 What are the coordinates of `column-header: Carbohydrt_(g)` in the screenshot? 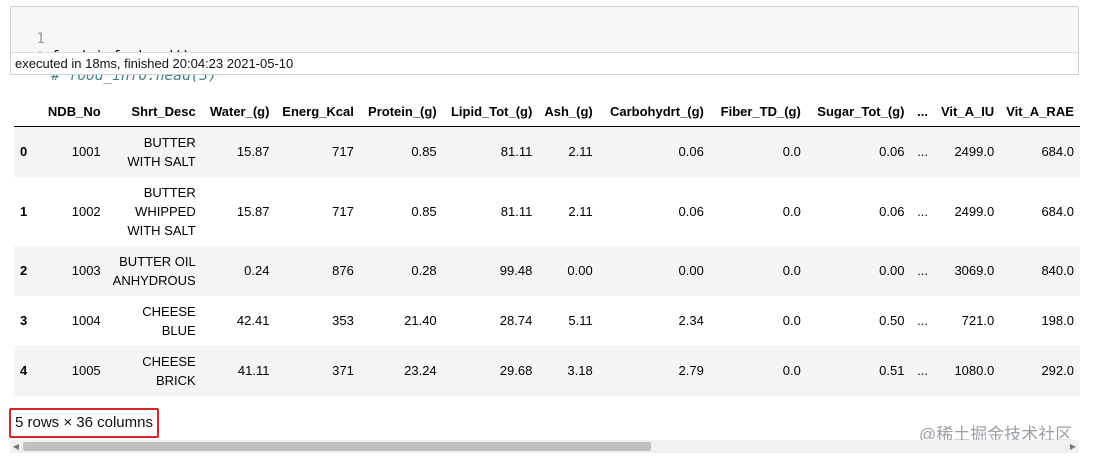 It's located at (654, 111).